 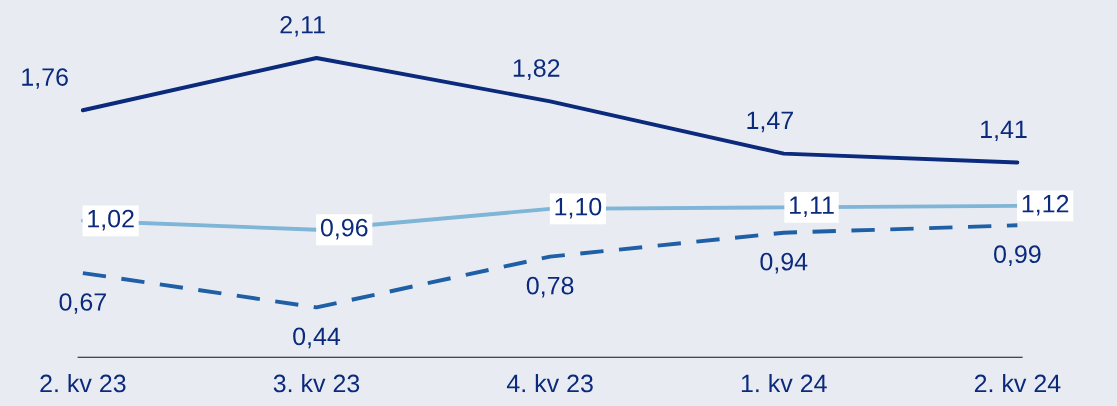 What do you see at coordinates (1017, 256) in the screenshot?
I see `data-label: 0,99` at bounding box center [1017, 256].